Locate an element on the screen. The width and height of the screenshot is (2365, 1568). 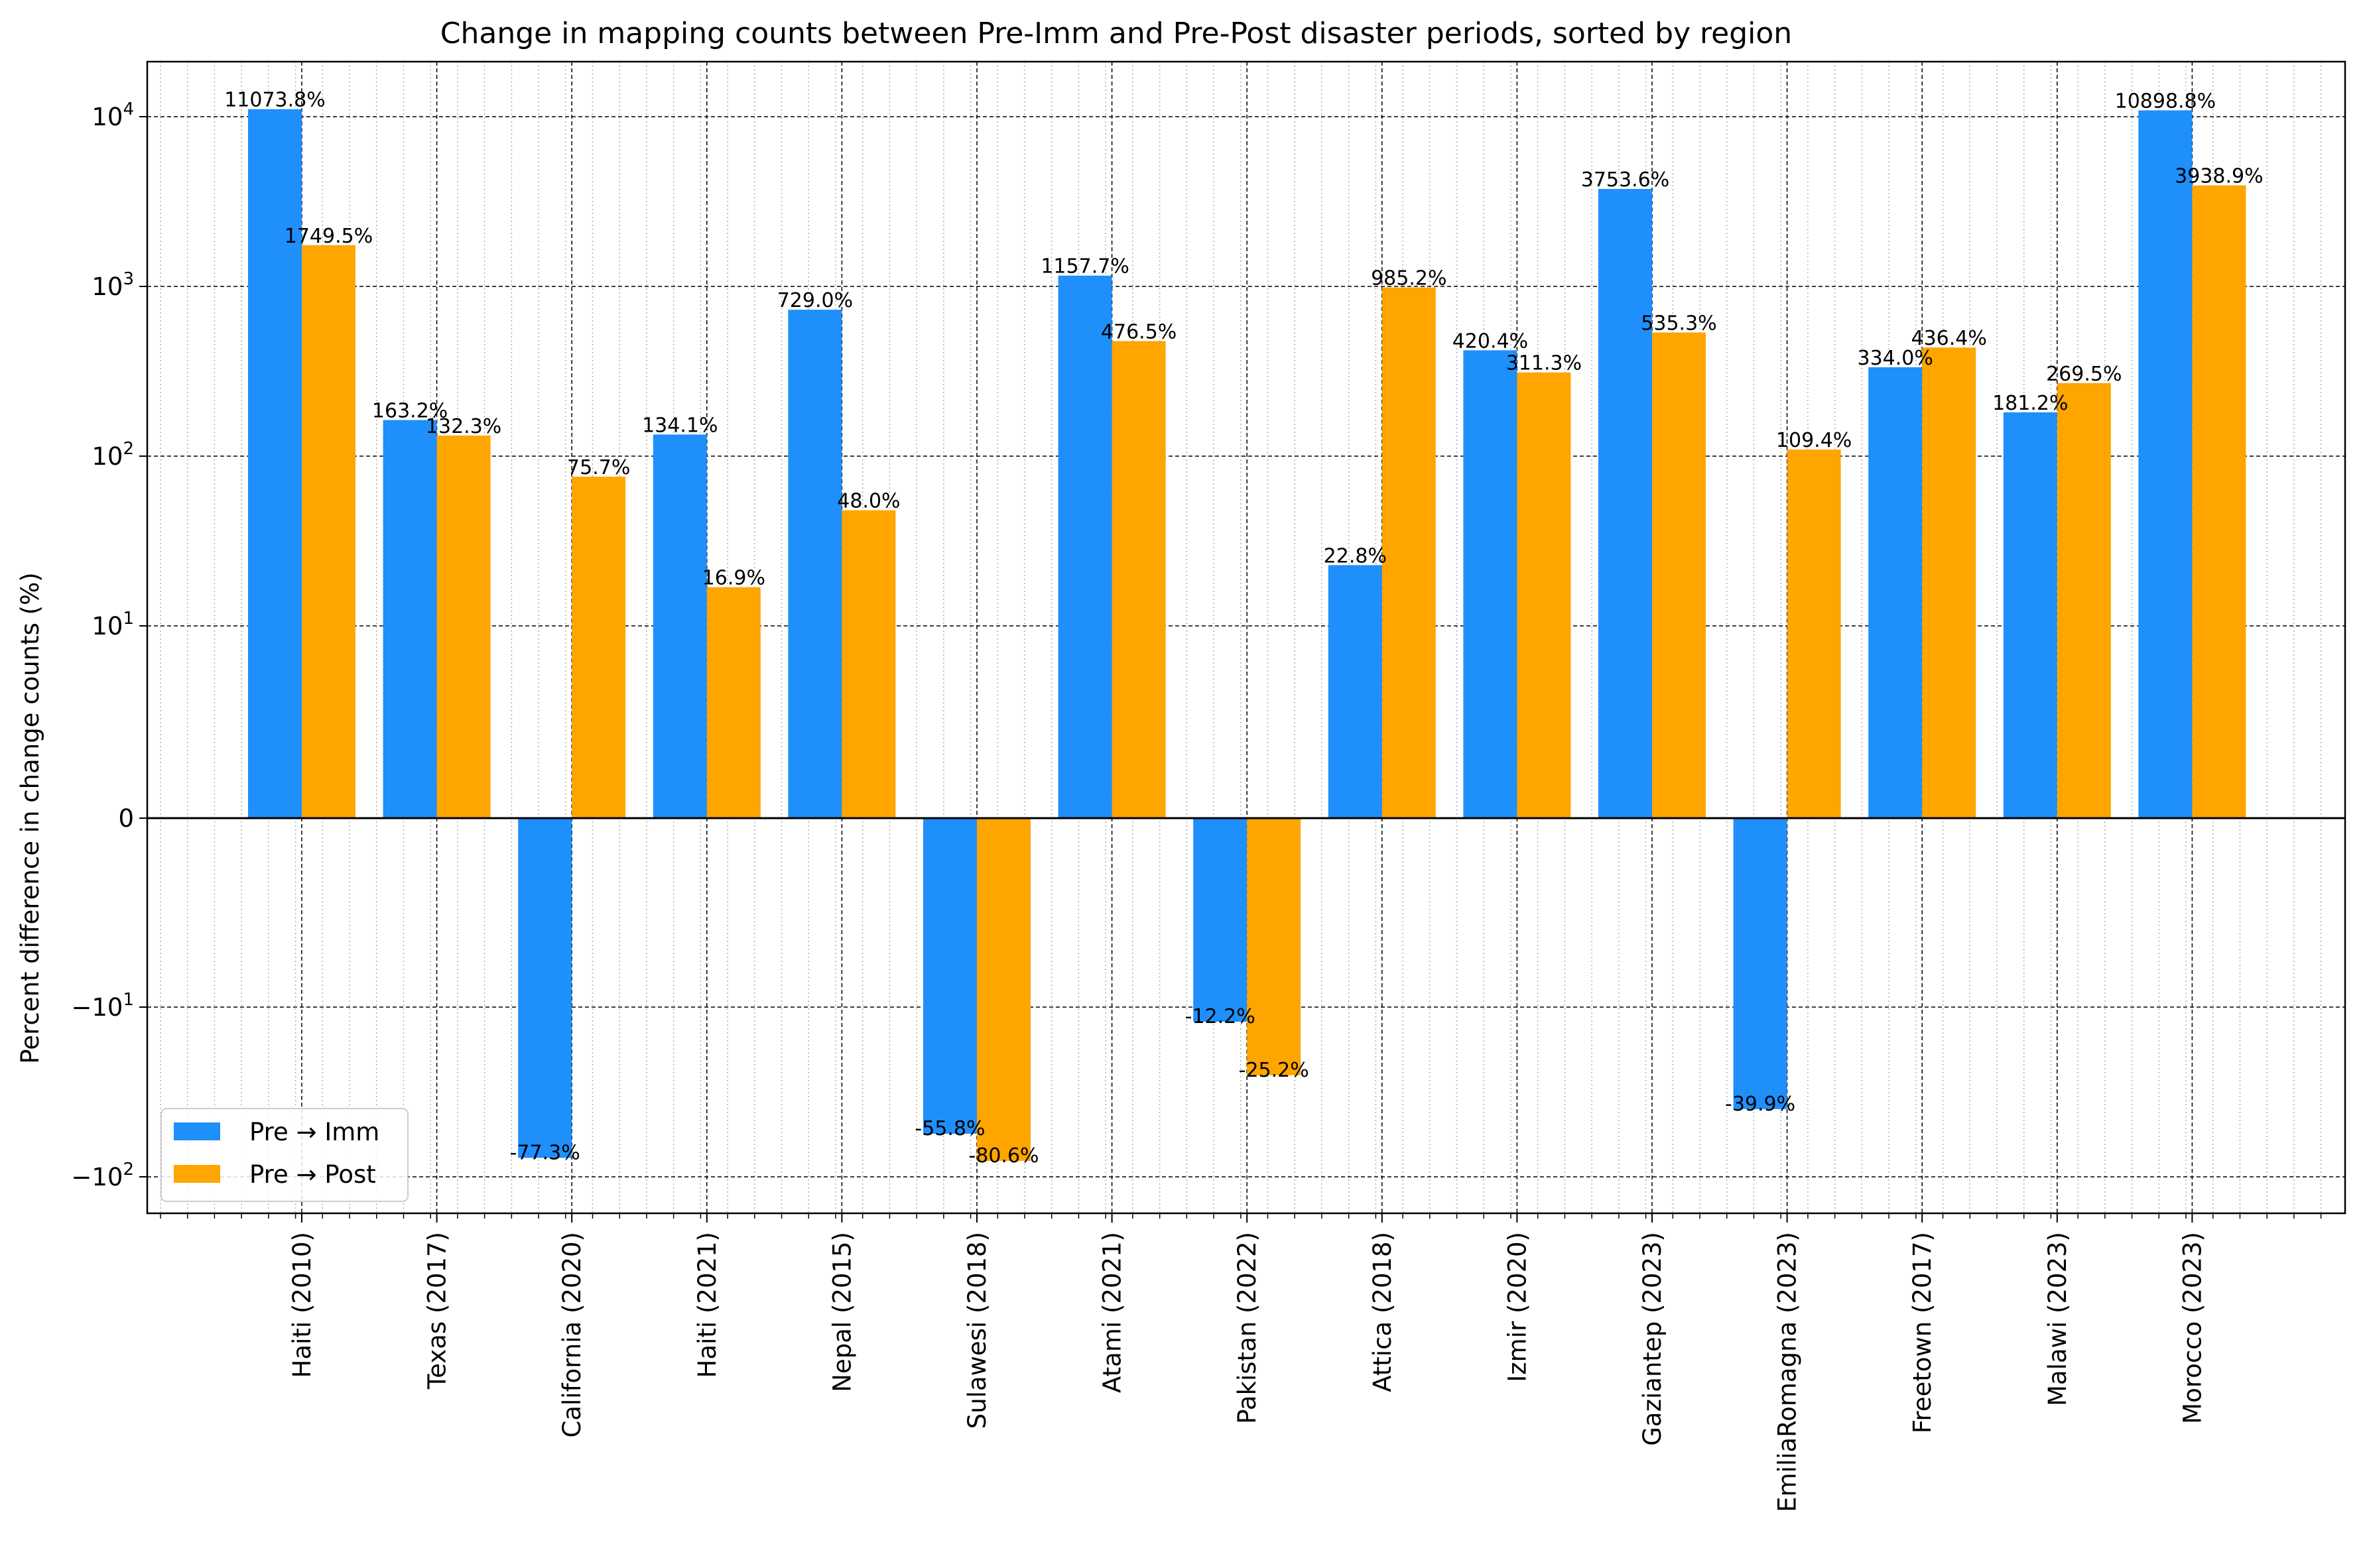
data-label: 311.3% is located at coordinates (1544, 363).